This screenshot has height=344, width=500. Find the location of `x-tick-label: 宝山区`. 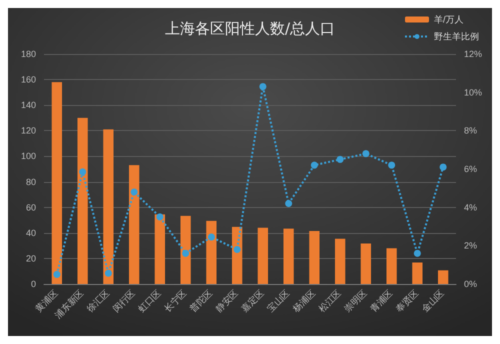

x-tick-label: 宝山区 is located at coordinates (278, 301).